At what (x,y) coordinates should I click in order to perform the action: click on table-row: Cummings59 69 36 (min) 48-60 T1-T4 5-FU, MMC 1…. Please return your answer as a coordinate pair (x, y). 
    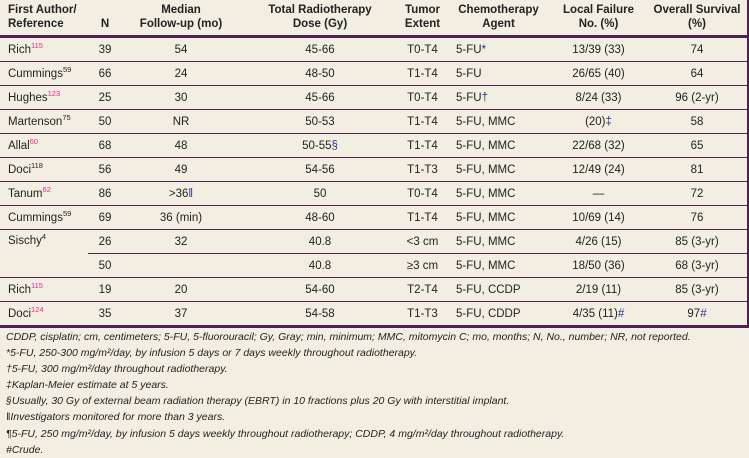
    Looking at the image, I should click on (374, 217).